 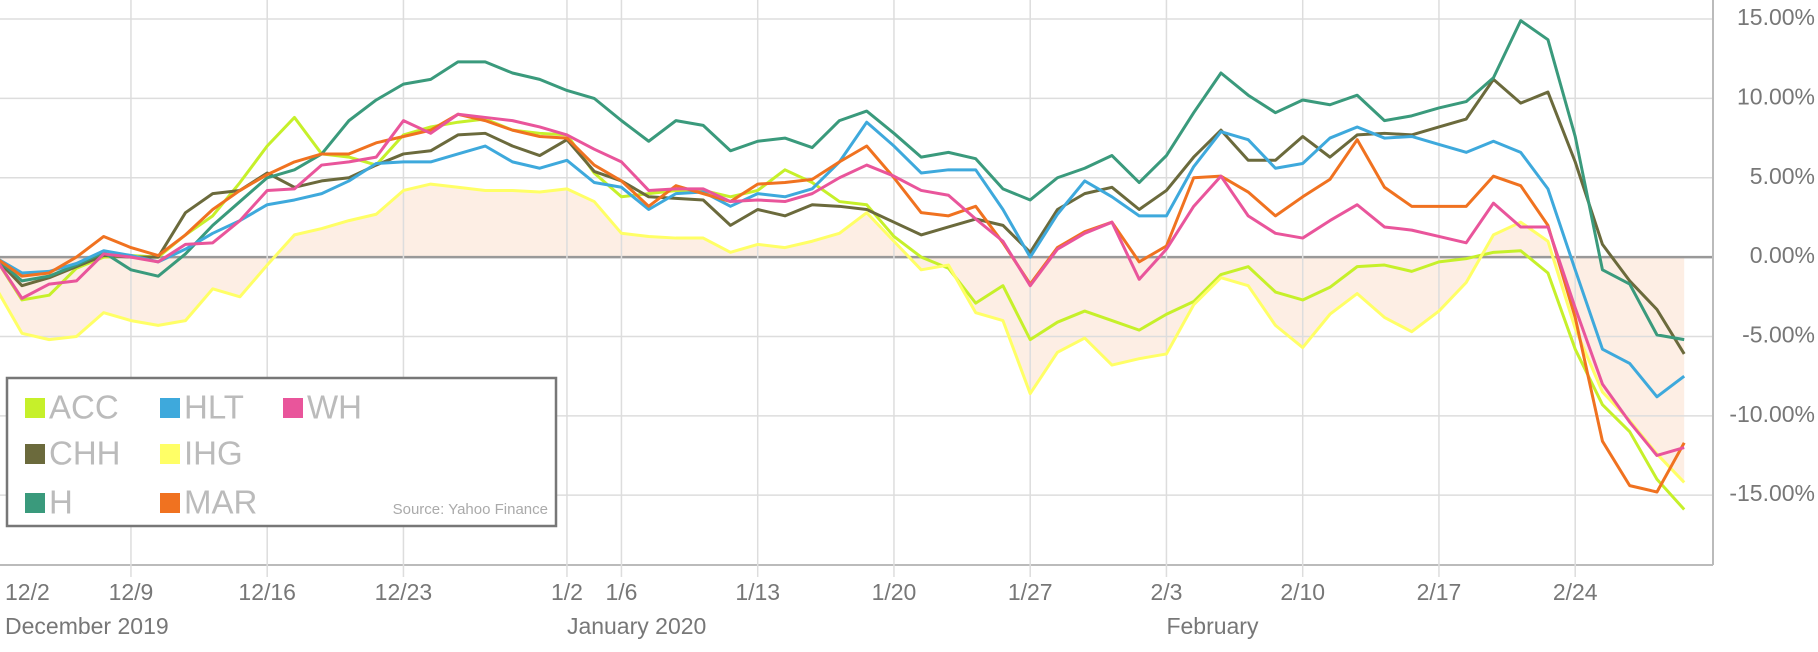 I want to click on x-tick-label: 1/6, so click(x=621, y=592).